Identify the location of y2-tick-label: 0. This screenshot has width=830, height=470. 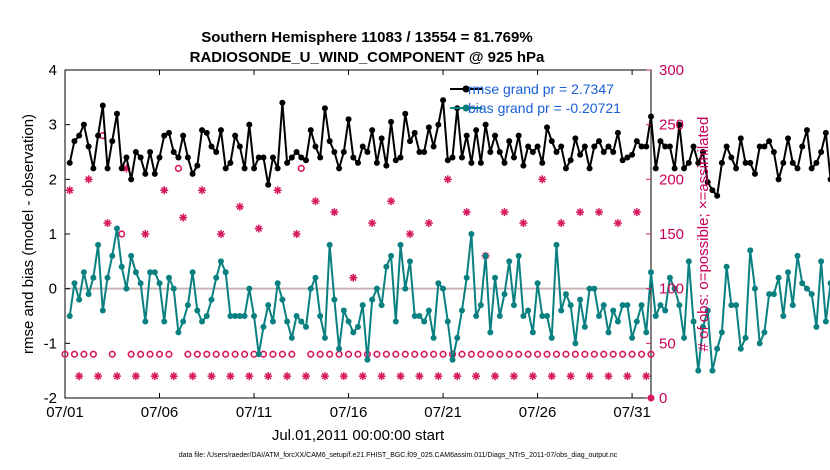
(663, 398).